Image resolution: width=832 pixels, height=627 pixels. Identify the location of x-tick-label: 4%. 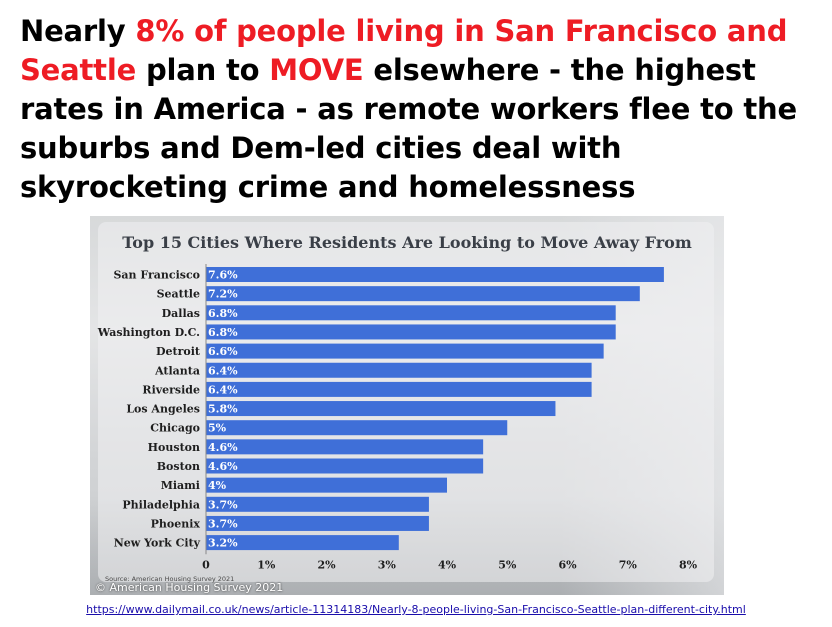
(447, 564).